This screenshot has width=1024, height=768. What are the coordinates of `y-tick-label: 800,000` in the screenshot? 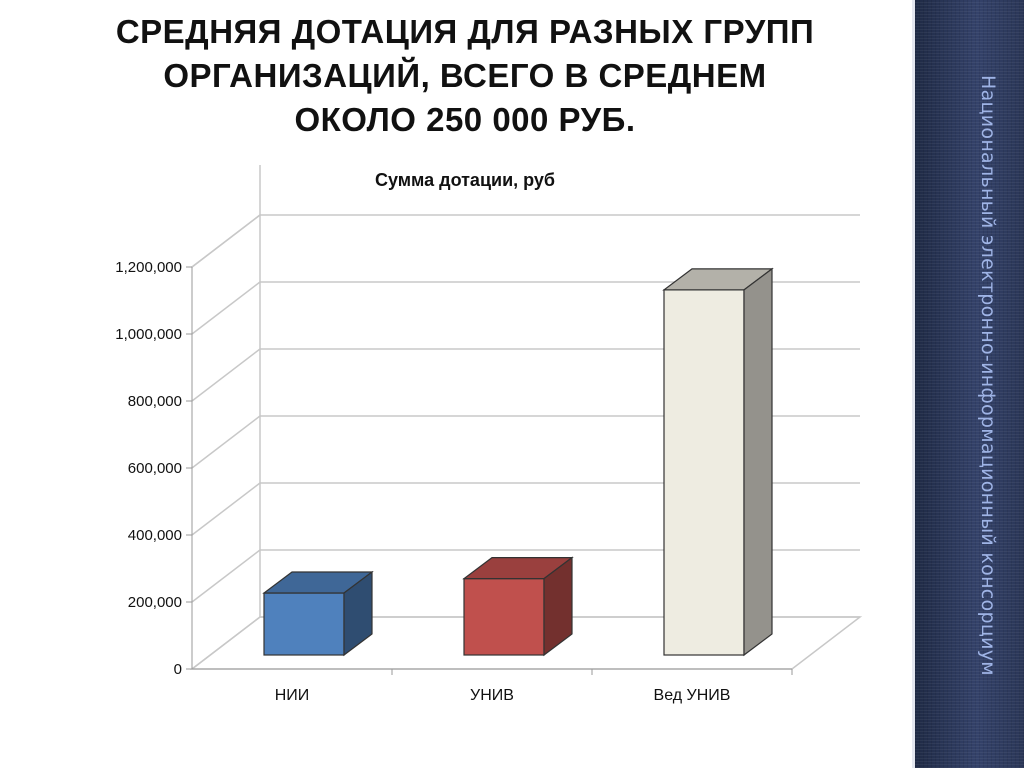 It's located at (155, 401).